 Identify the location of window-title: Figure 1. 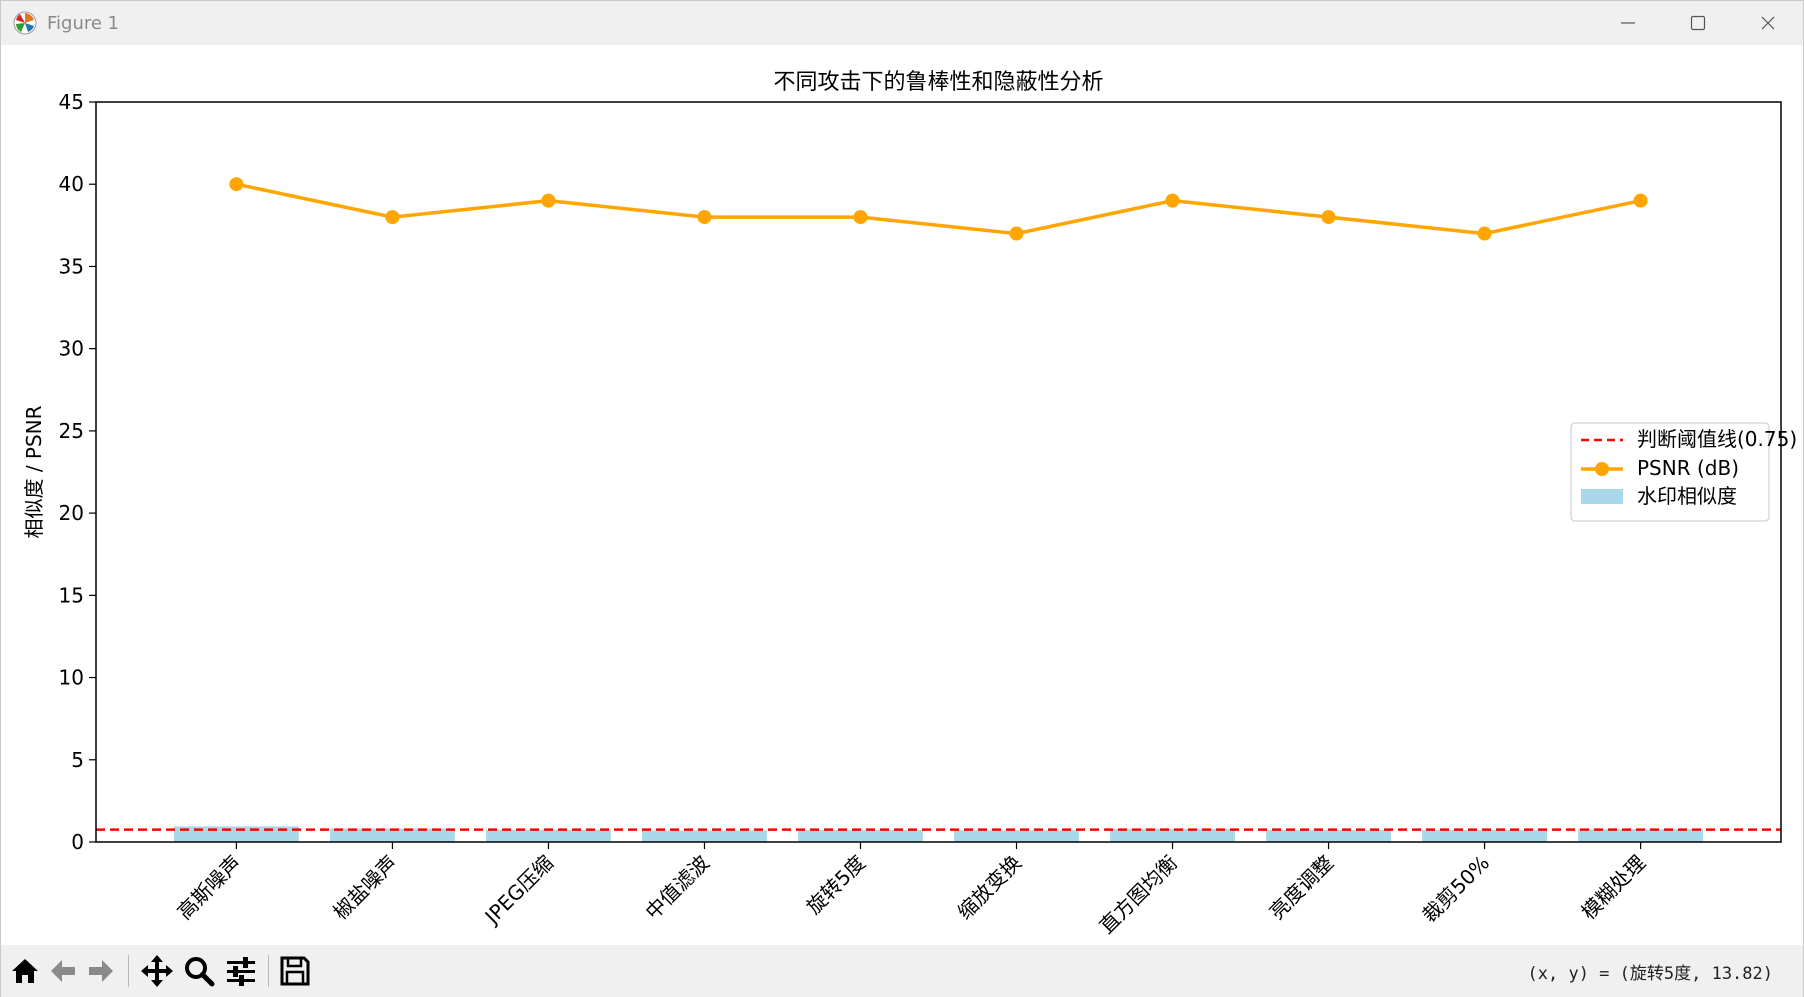
(83, 23).